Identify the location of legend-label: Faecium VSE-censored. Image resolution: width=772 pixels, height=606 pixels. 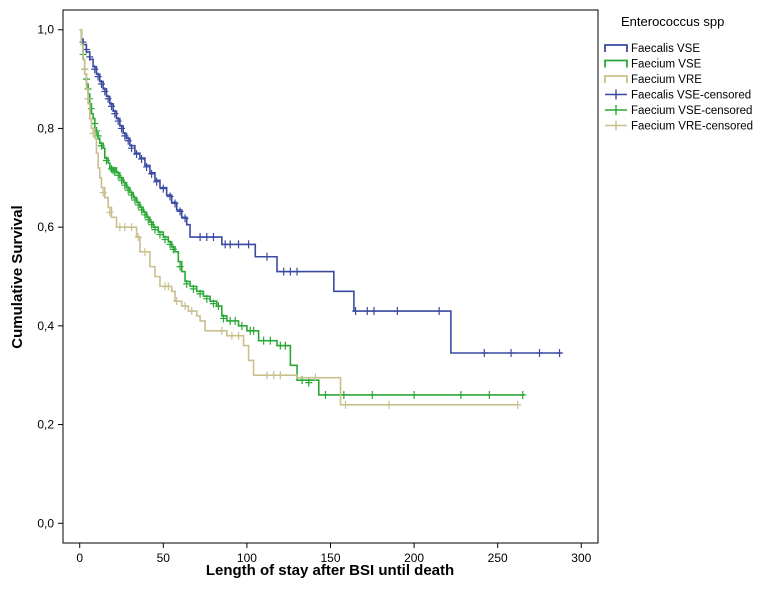
(691, 111).